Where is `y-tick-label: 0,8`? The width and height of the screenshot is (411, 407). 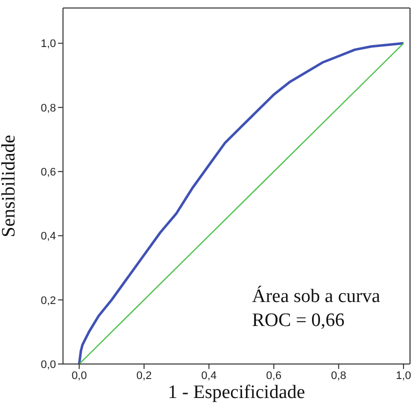
y-tick-label: 0,8 is located at coordinates (48, 108).